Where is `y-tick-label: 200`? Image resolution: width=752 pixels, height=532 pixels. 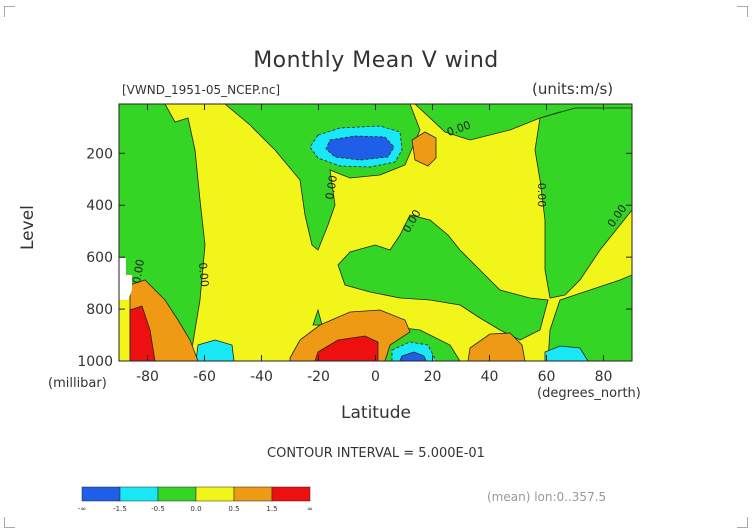
y-tick-label: 200 is located at coordinates (99, 154).